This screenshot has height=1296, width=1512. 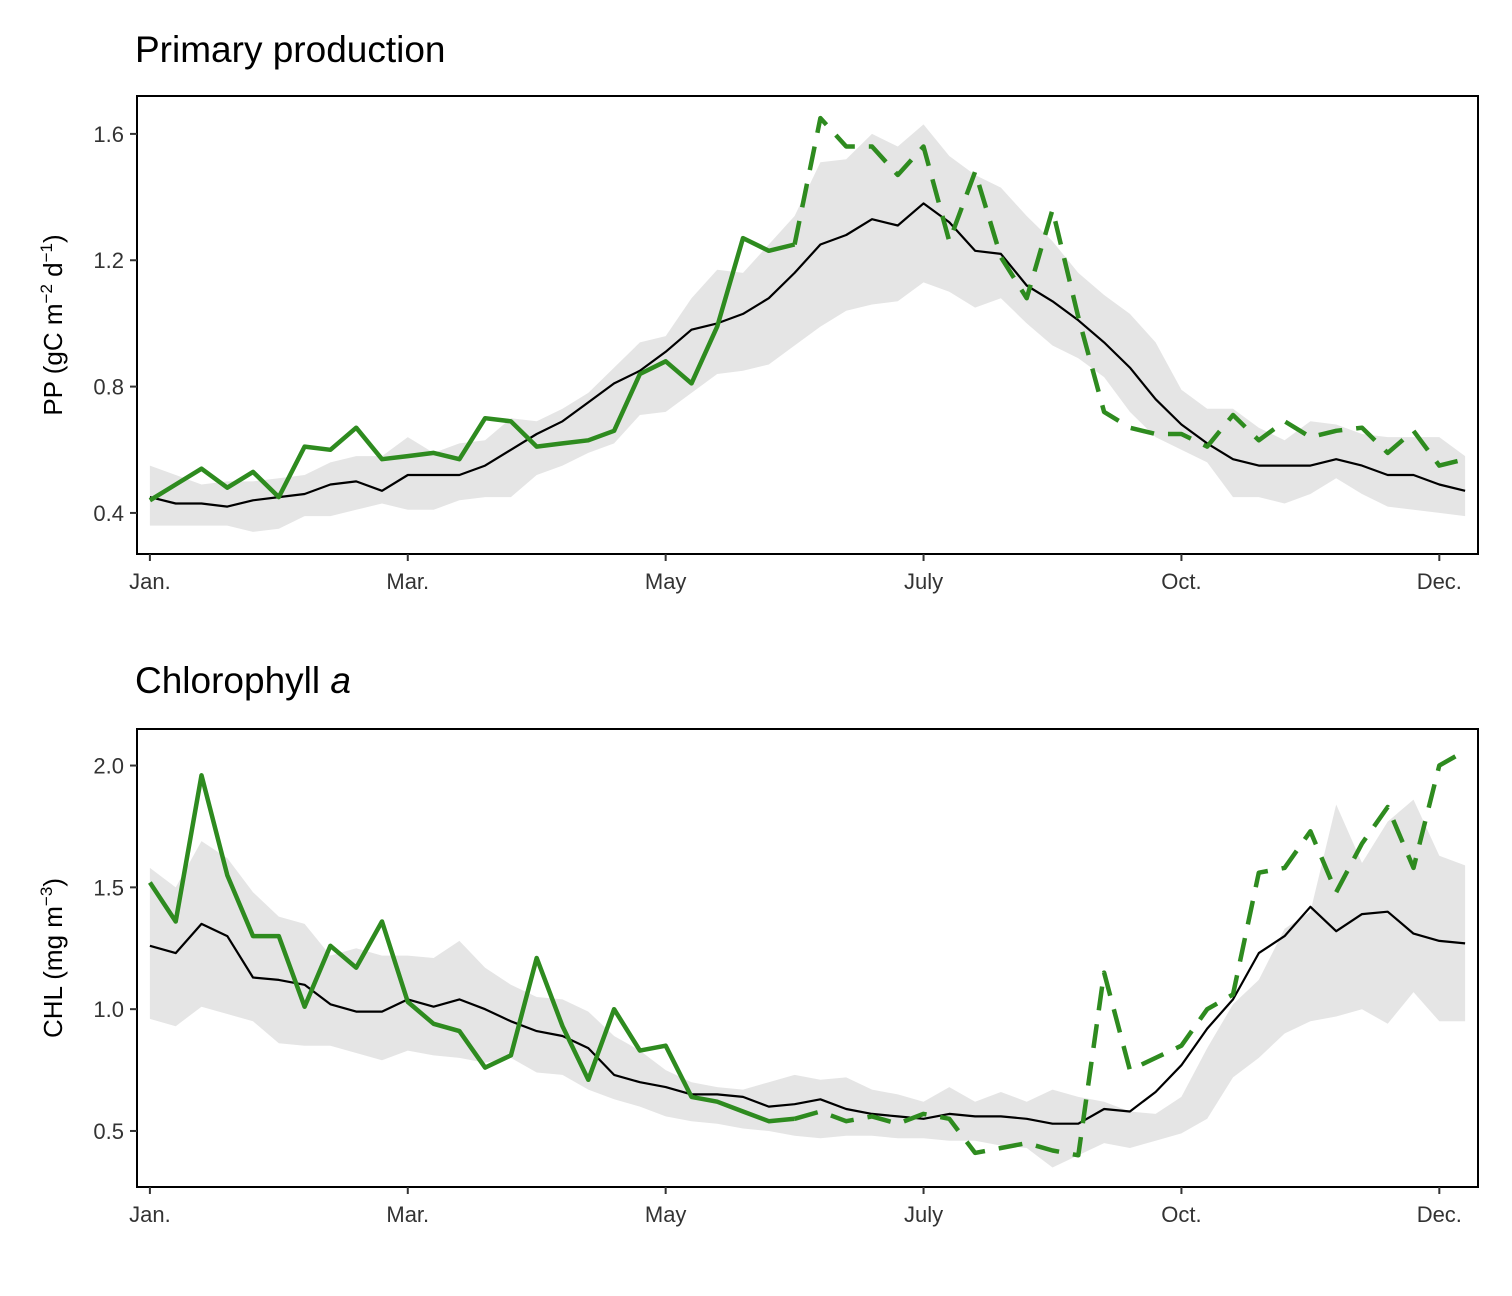 What do you see at coordinates (290, 49) in the screenshot?
I see `chart-title: Primary production` at bounding box center [290, 49].